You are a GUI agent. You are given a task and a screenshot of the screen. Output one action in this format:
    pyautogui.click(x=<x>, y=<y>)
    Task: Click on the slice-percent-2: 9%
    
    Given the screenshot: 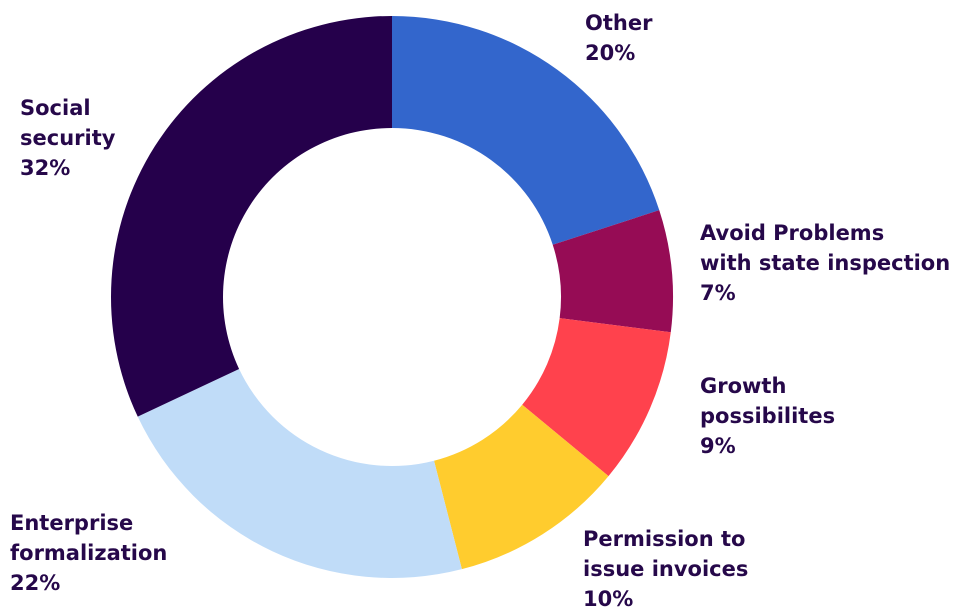 What is the action you would take?
    pyautogui.click(x=718, y=446)
    